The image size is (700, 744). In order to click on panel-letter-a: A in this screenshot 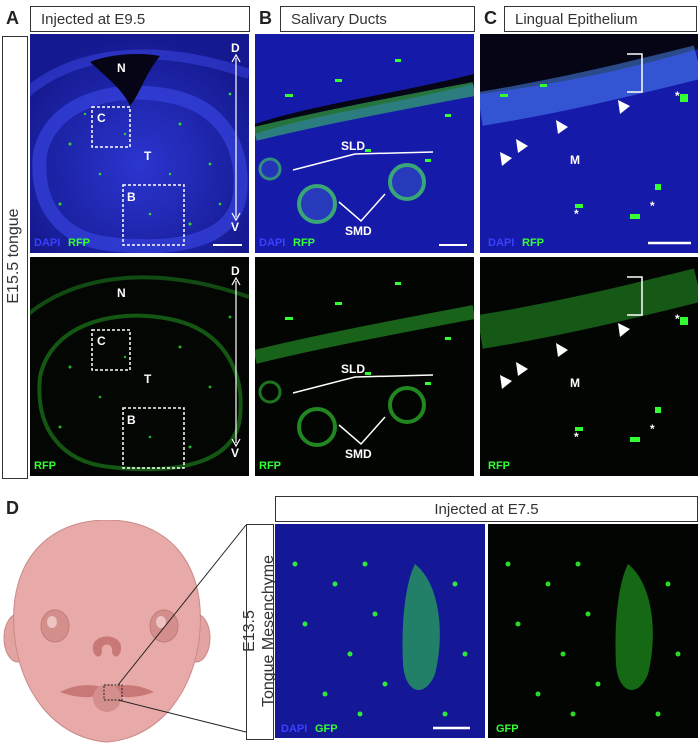, I will do `click(12, 18)`.